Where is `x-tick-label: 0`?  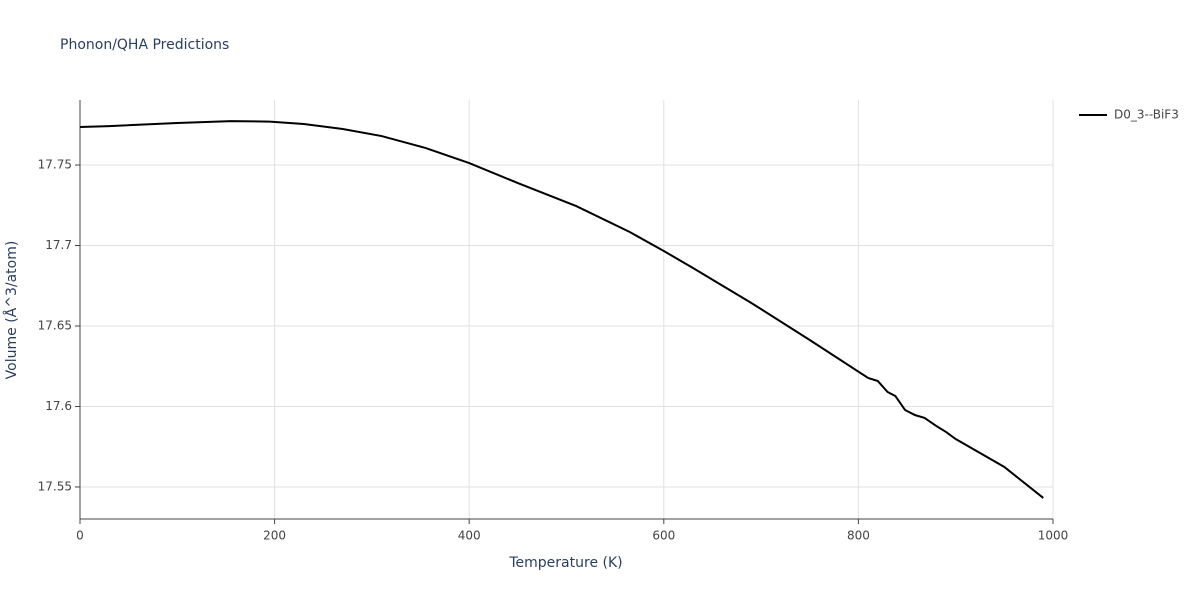 x-tick-label: 0 is located at coordinates (80, 536).